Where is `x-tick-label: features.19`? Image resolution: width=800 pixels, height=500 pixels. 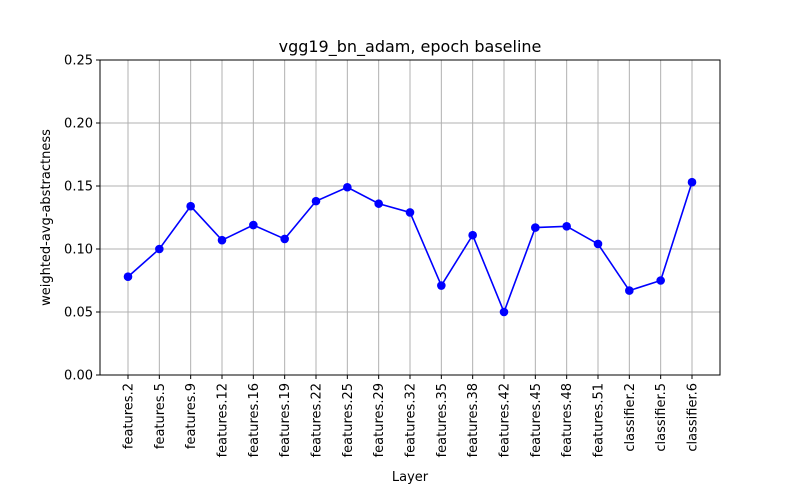 x-tick-label: features.19 is located at coordinates (285, 420).